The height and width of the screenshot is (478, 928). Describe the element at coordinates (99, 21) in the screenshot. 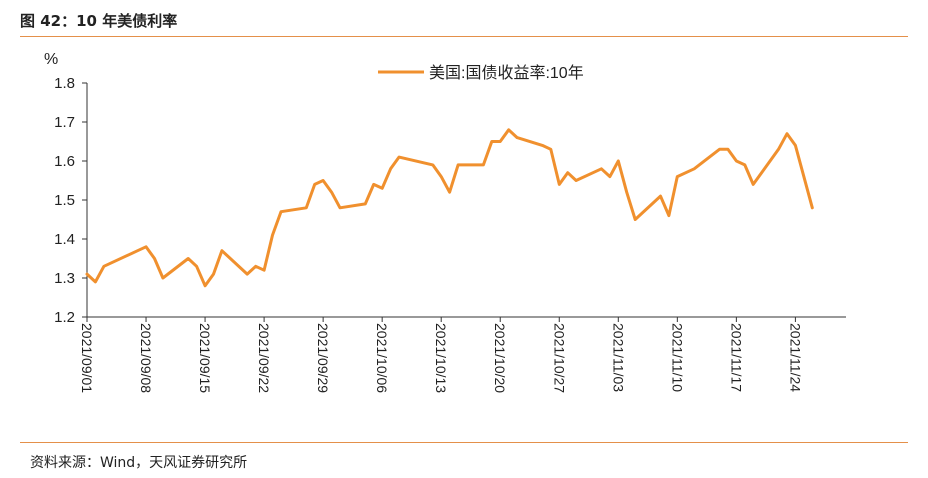

I see `figure-title: 图 42：10 年美债利率` at that location.